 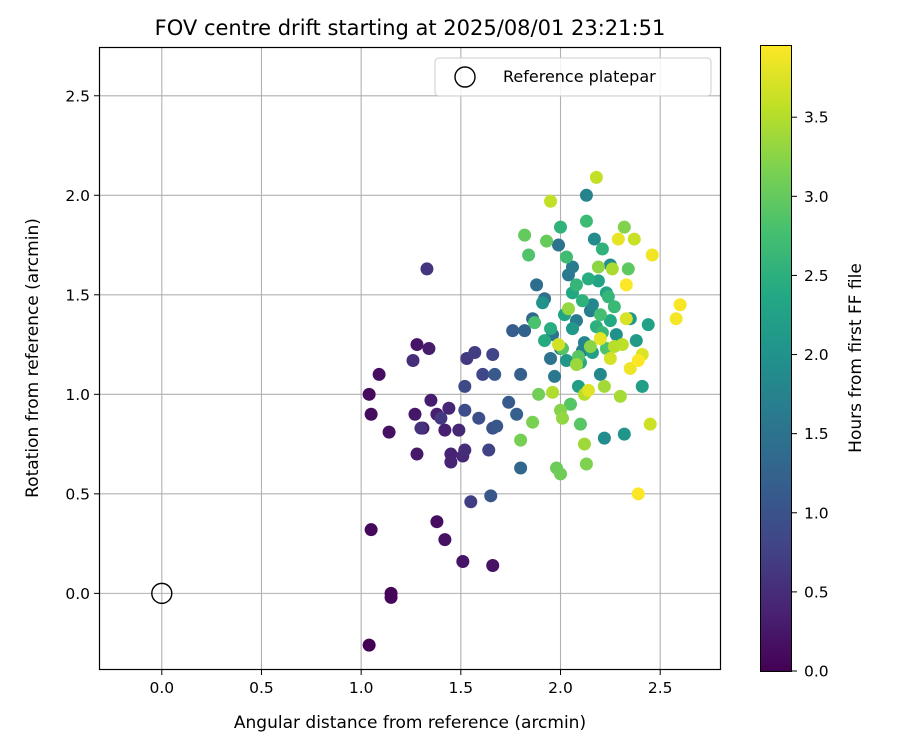 What do you see at coordinates (660, 688) in the screenshot?
I see `x-tick-label: 2.5` at bounding box center [660, 688].